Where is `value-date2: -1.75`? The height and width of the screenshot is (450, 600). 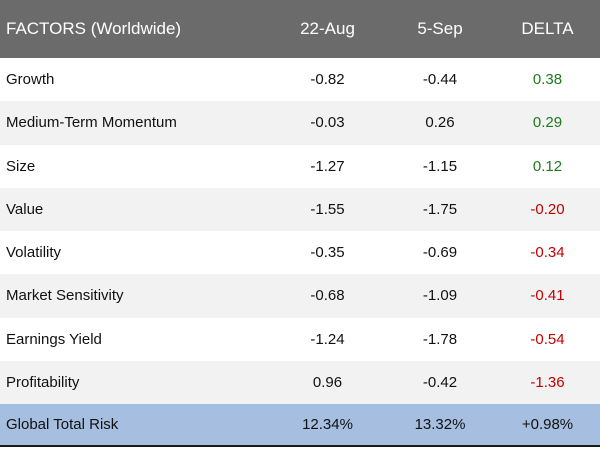 value-date2: -1.75 is located at coordinates (440, 209).